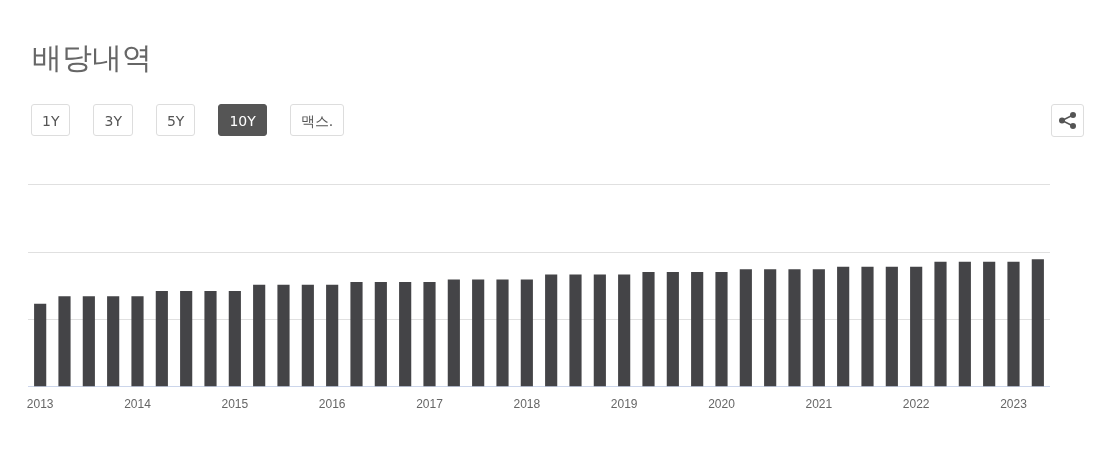  I want to click on x-tick-label: 2022, so click(916, 404).